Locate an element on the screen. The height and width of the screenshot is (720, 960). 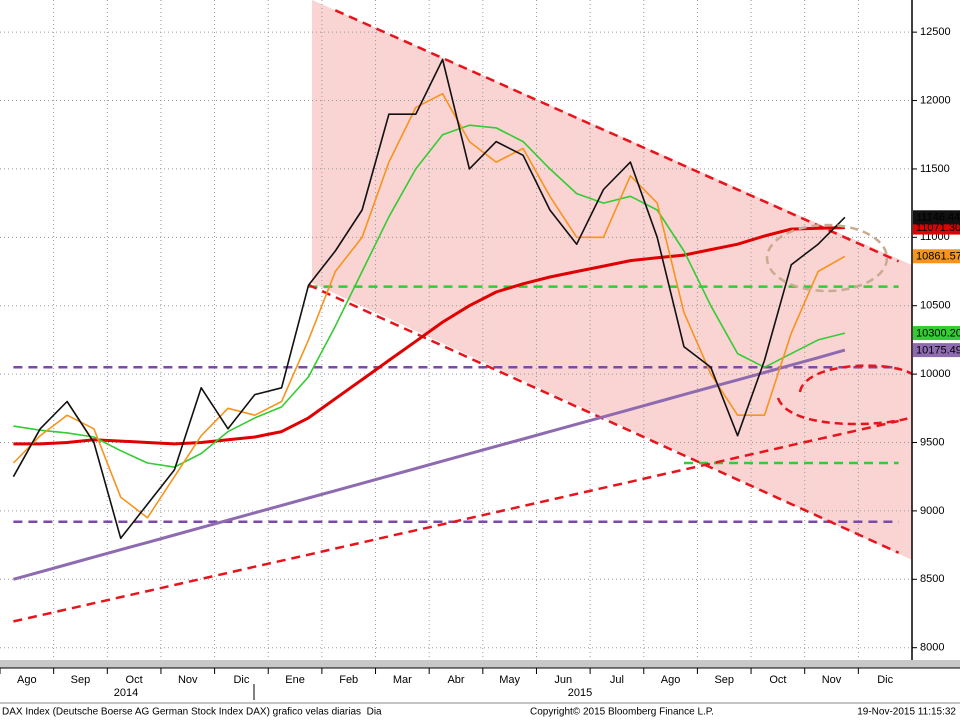
year-label: 2015 is located at coordinates (580, 693).